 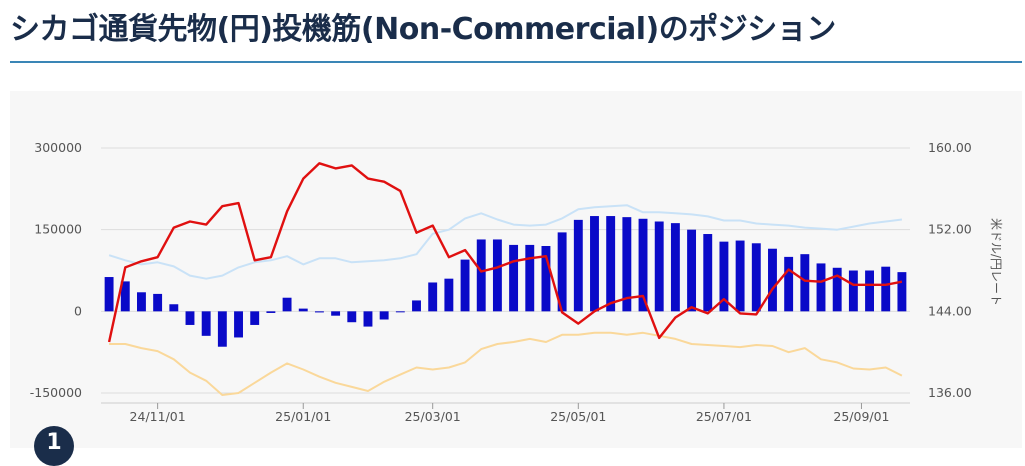 I want to click on x-axis-tick: 25/07/01, so click(x=724, y=416).